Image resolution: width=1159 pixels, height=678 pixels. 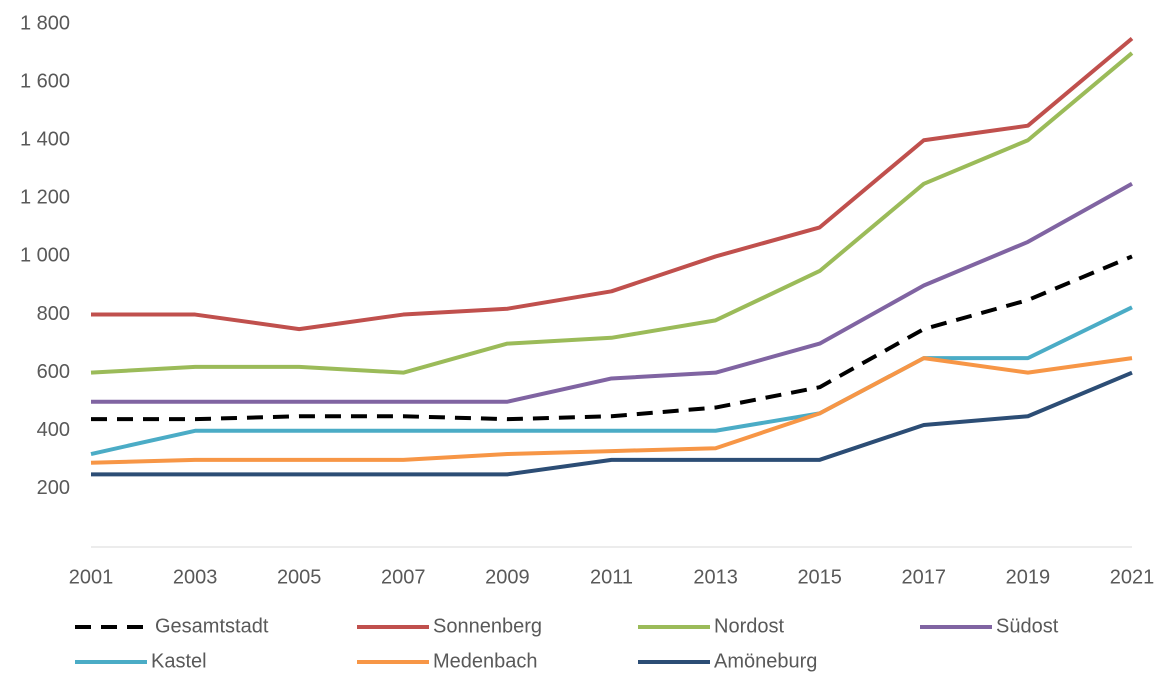 What do you see at coordinates (53, 372) in the screenshot?
I see `y-tick-label: 600` at bounding box center [53, 372].